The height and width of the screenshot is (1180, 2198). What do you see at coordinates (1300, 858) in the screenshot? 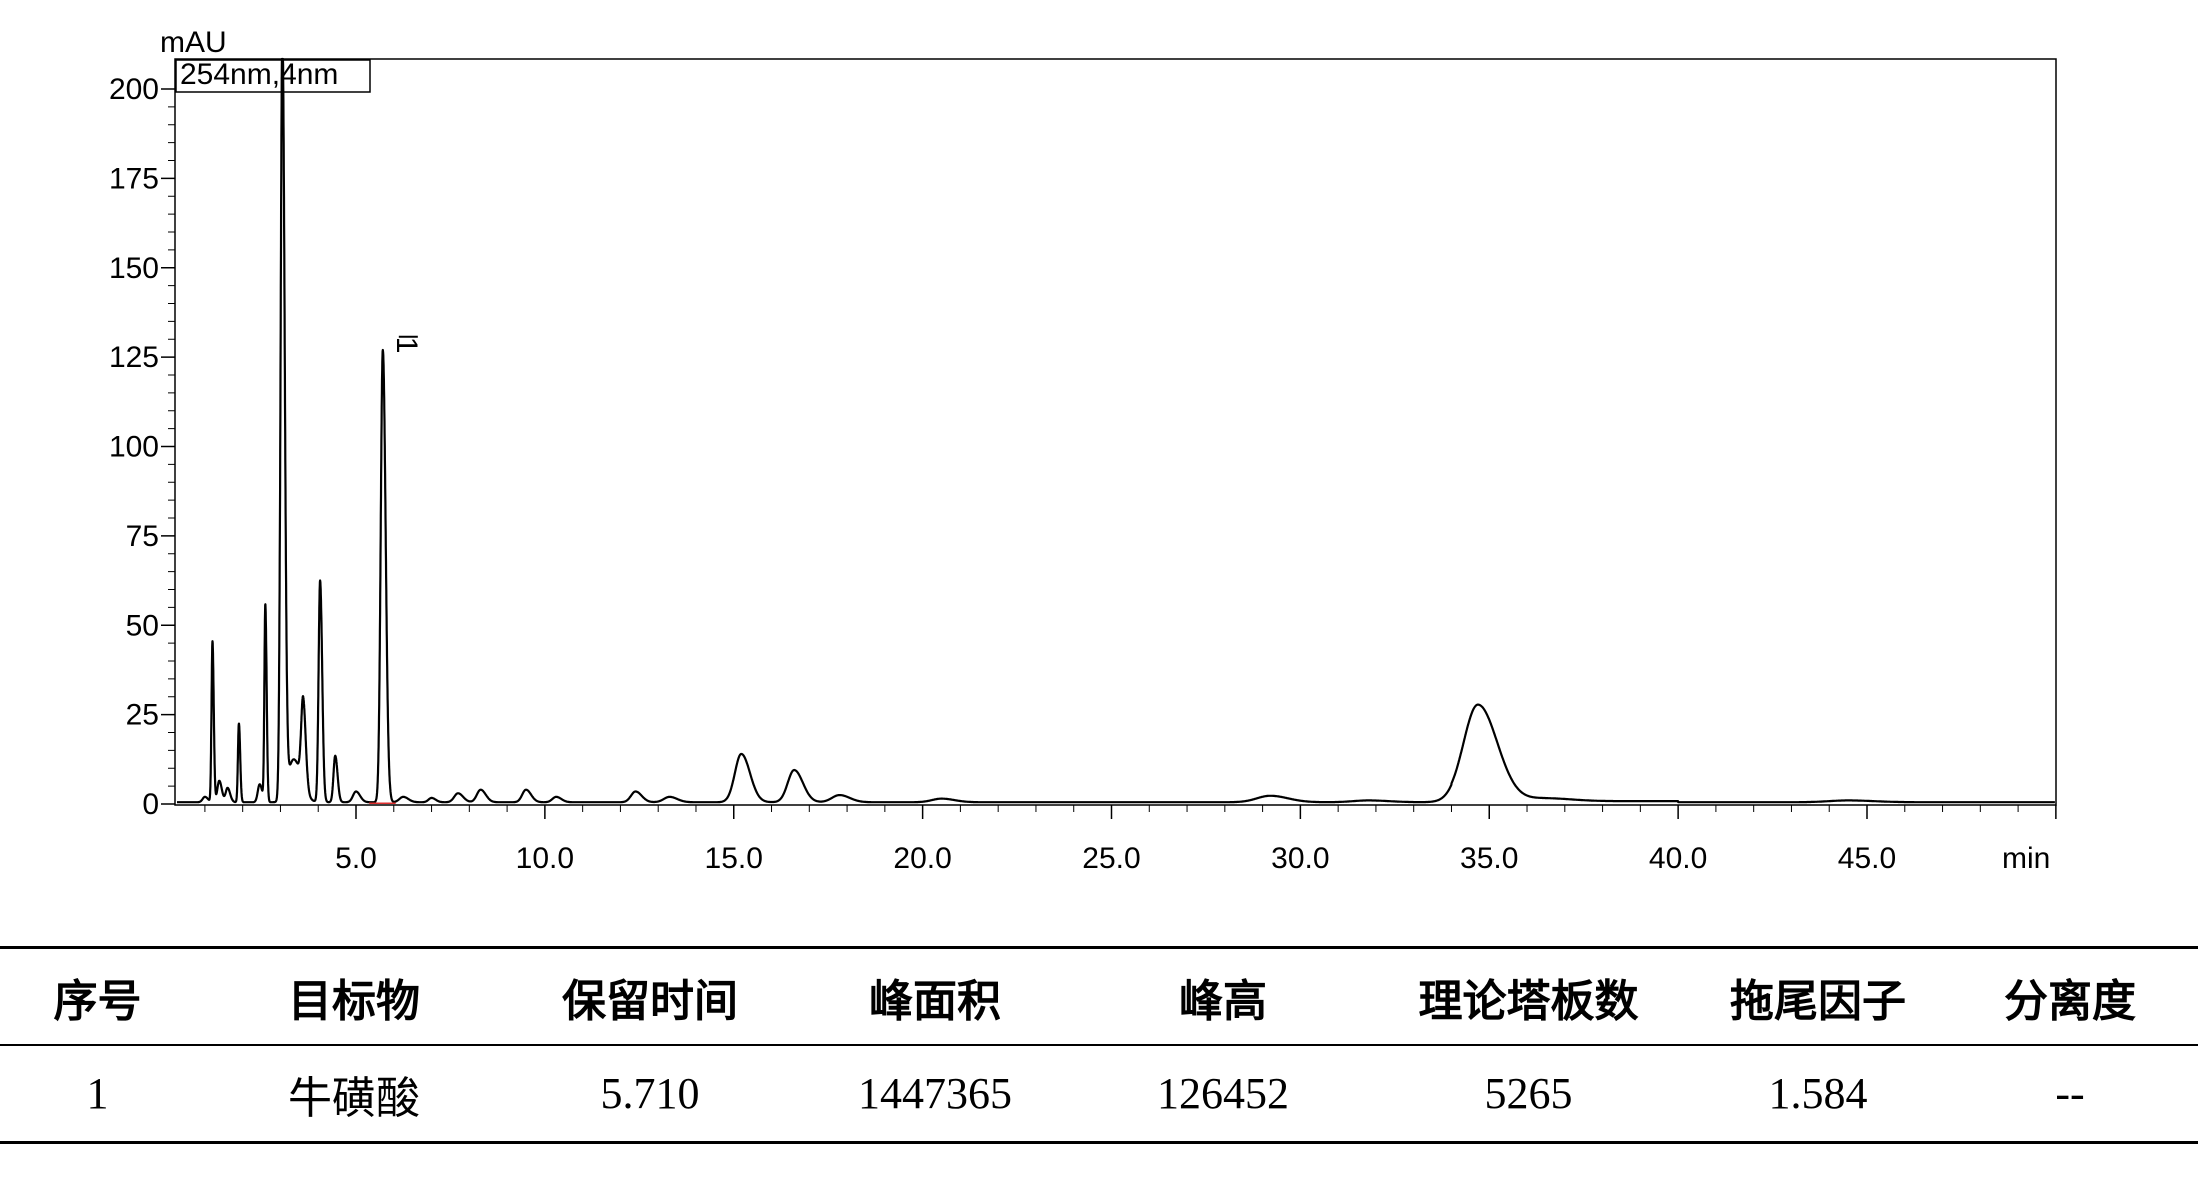
I see `x-tick-label: 30.0` at bounding box center [1300, 858].